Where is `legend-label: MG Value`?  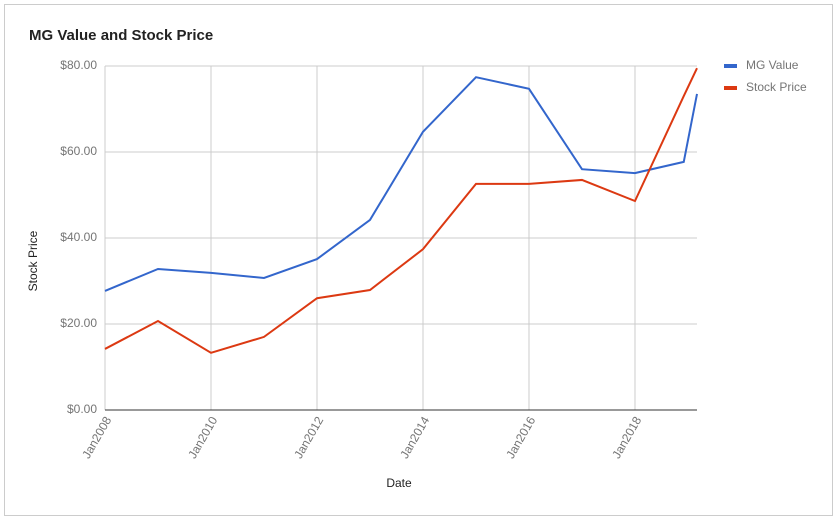
legend-label: MG Value is located at coordinates (772, 65).